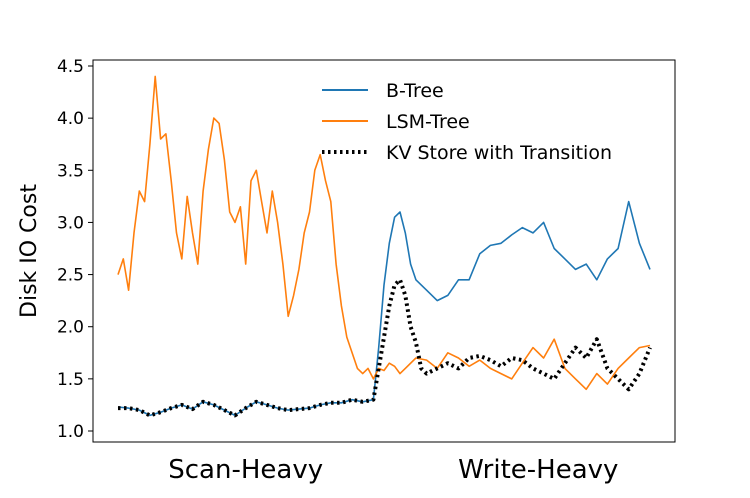  What do you see at coordinates (245, 470) in the screenshot?
I see `x-group-label: Scan-Heavy` at bounding box center [245, 470].